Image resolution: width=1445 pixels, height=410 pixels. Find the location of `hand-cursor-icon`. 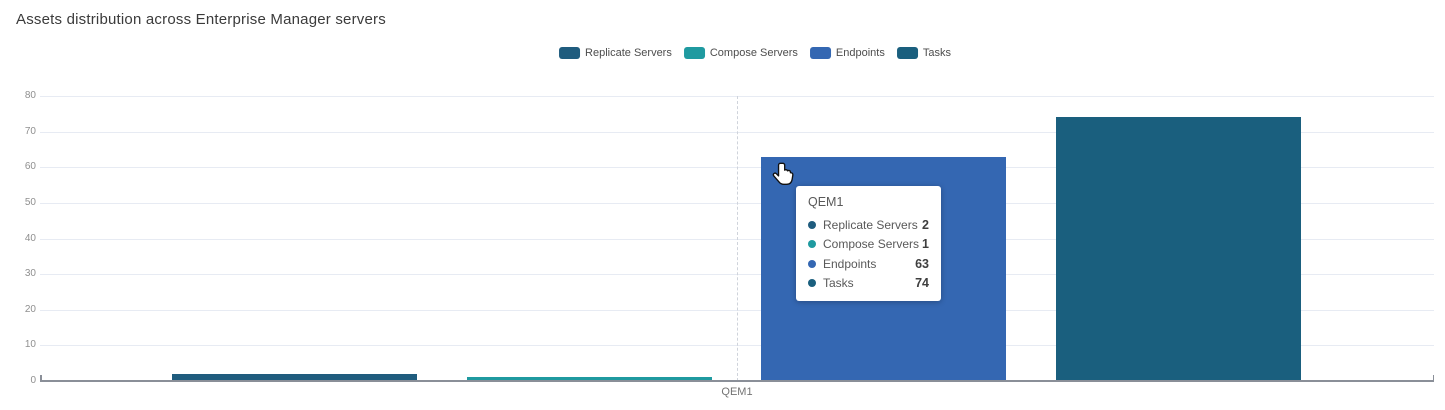

hand-cursor-icon is located at coordinates (783, 174).